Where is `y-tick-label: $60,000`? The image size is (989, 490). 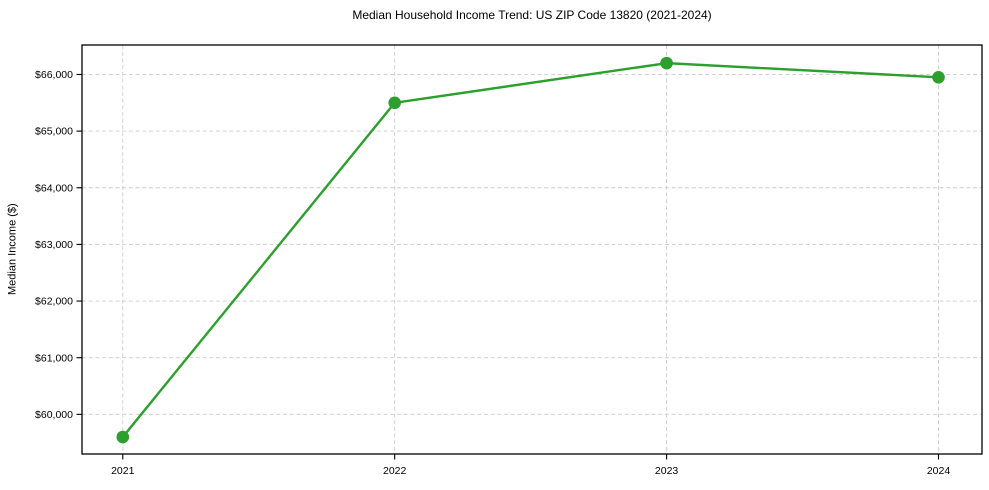 y-tick-label: $60,000 is located at coordinates (54, 415).